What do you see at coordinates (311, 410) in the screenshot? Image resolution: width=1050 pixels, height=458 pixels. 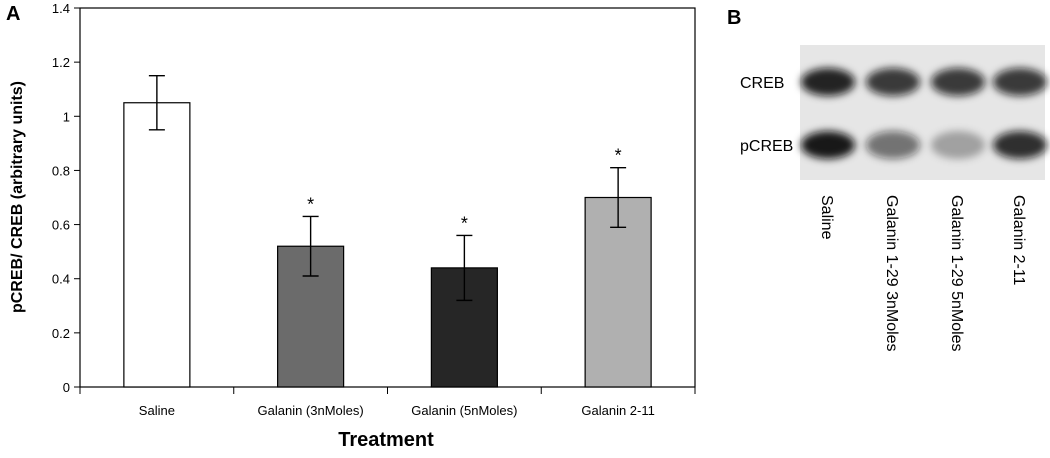 I see `x-tick-label: Galanin (3nMoles)` at bounding box center [311, 410].